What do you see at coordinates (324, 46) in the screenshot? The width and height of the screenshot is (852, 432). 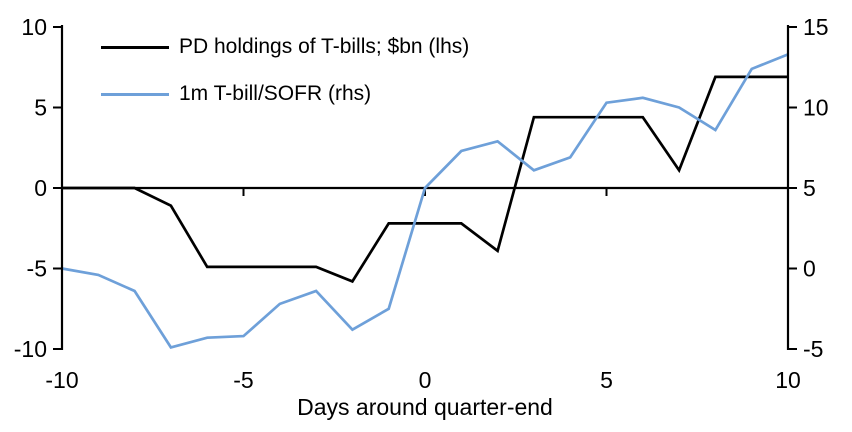 I see `legend-label: PD holdings of T-bills; $bn (lhs)` at bounding box center [324, 46].